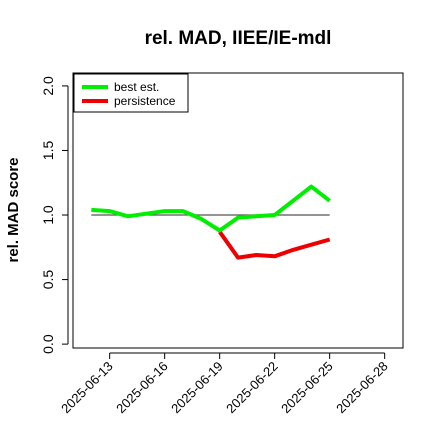 This screenshot has width=440, height=440. What do you see at coordinates (145, 101) in the screenshot?
I see `legend-label-persistence: persistence` at bounding box center [145, 101].